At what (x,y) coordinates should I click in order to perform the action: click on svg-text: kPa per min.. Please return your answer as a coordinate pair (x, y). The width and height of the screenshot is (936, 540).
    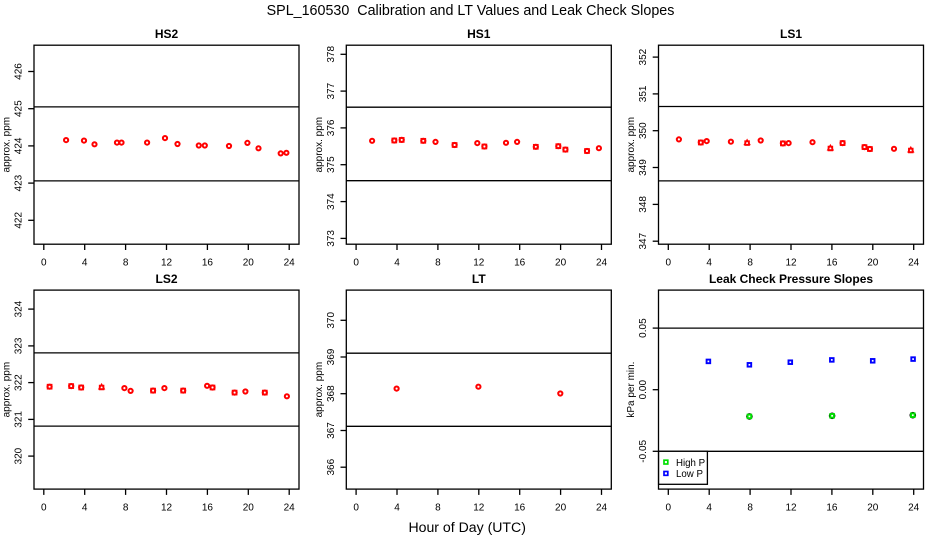
    Looking at the image, I should click on (631, 390).